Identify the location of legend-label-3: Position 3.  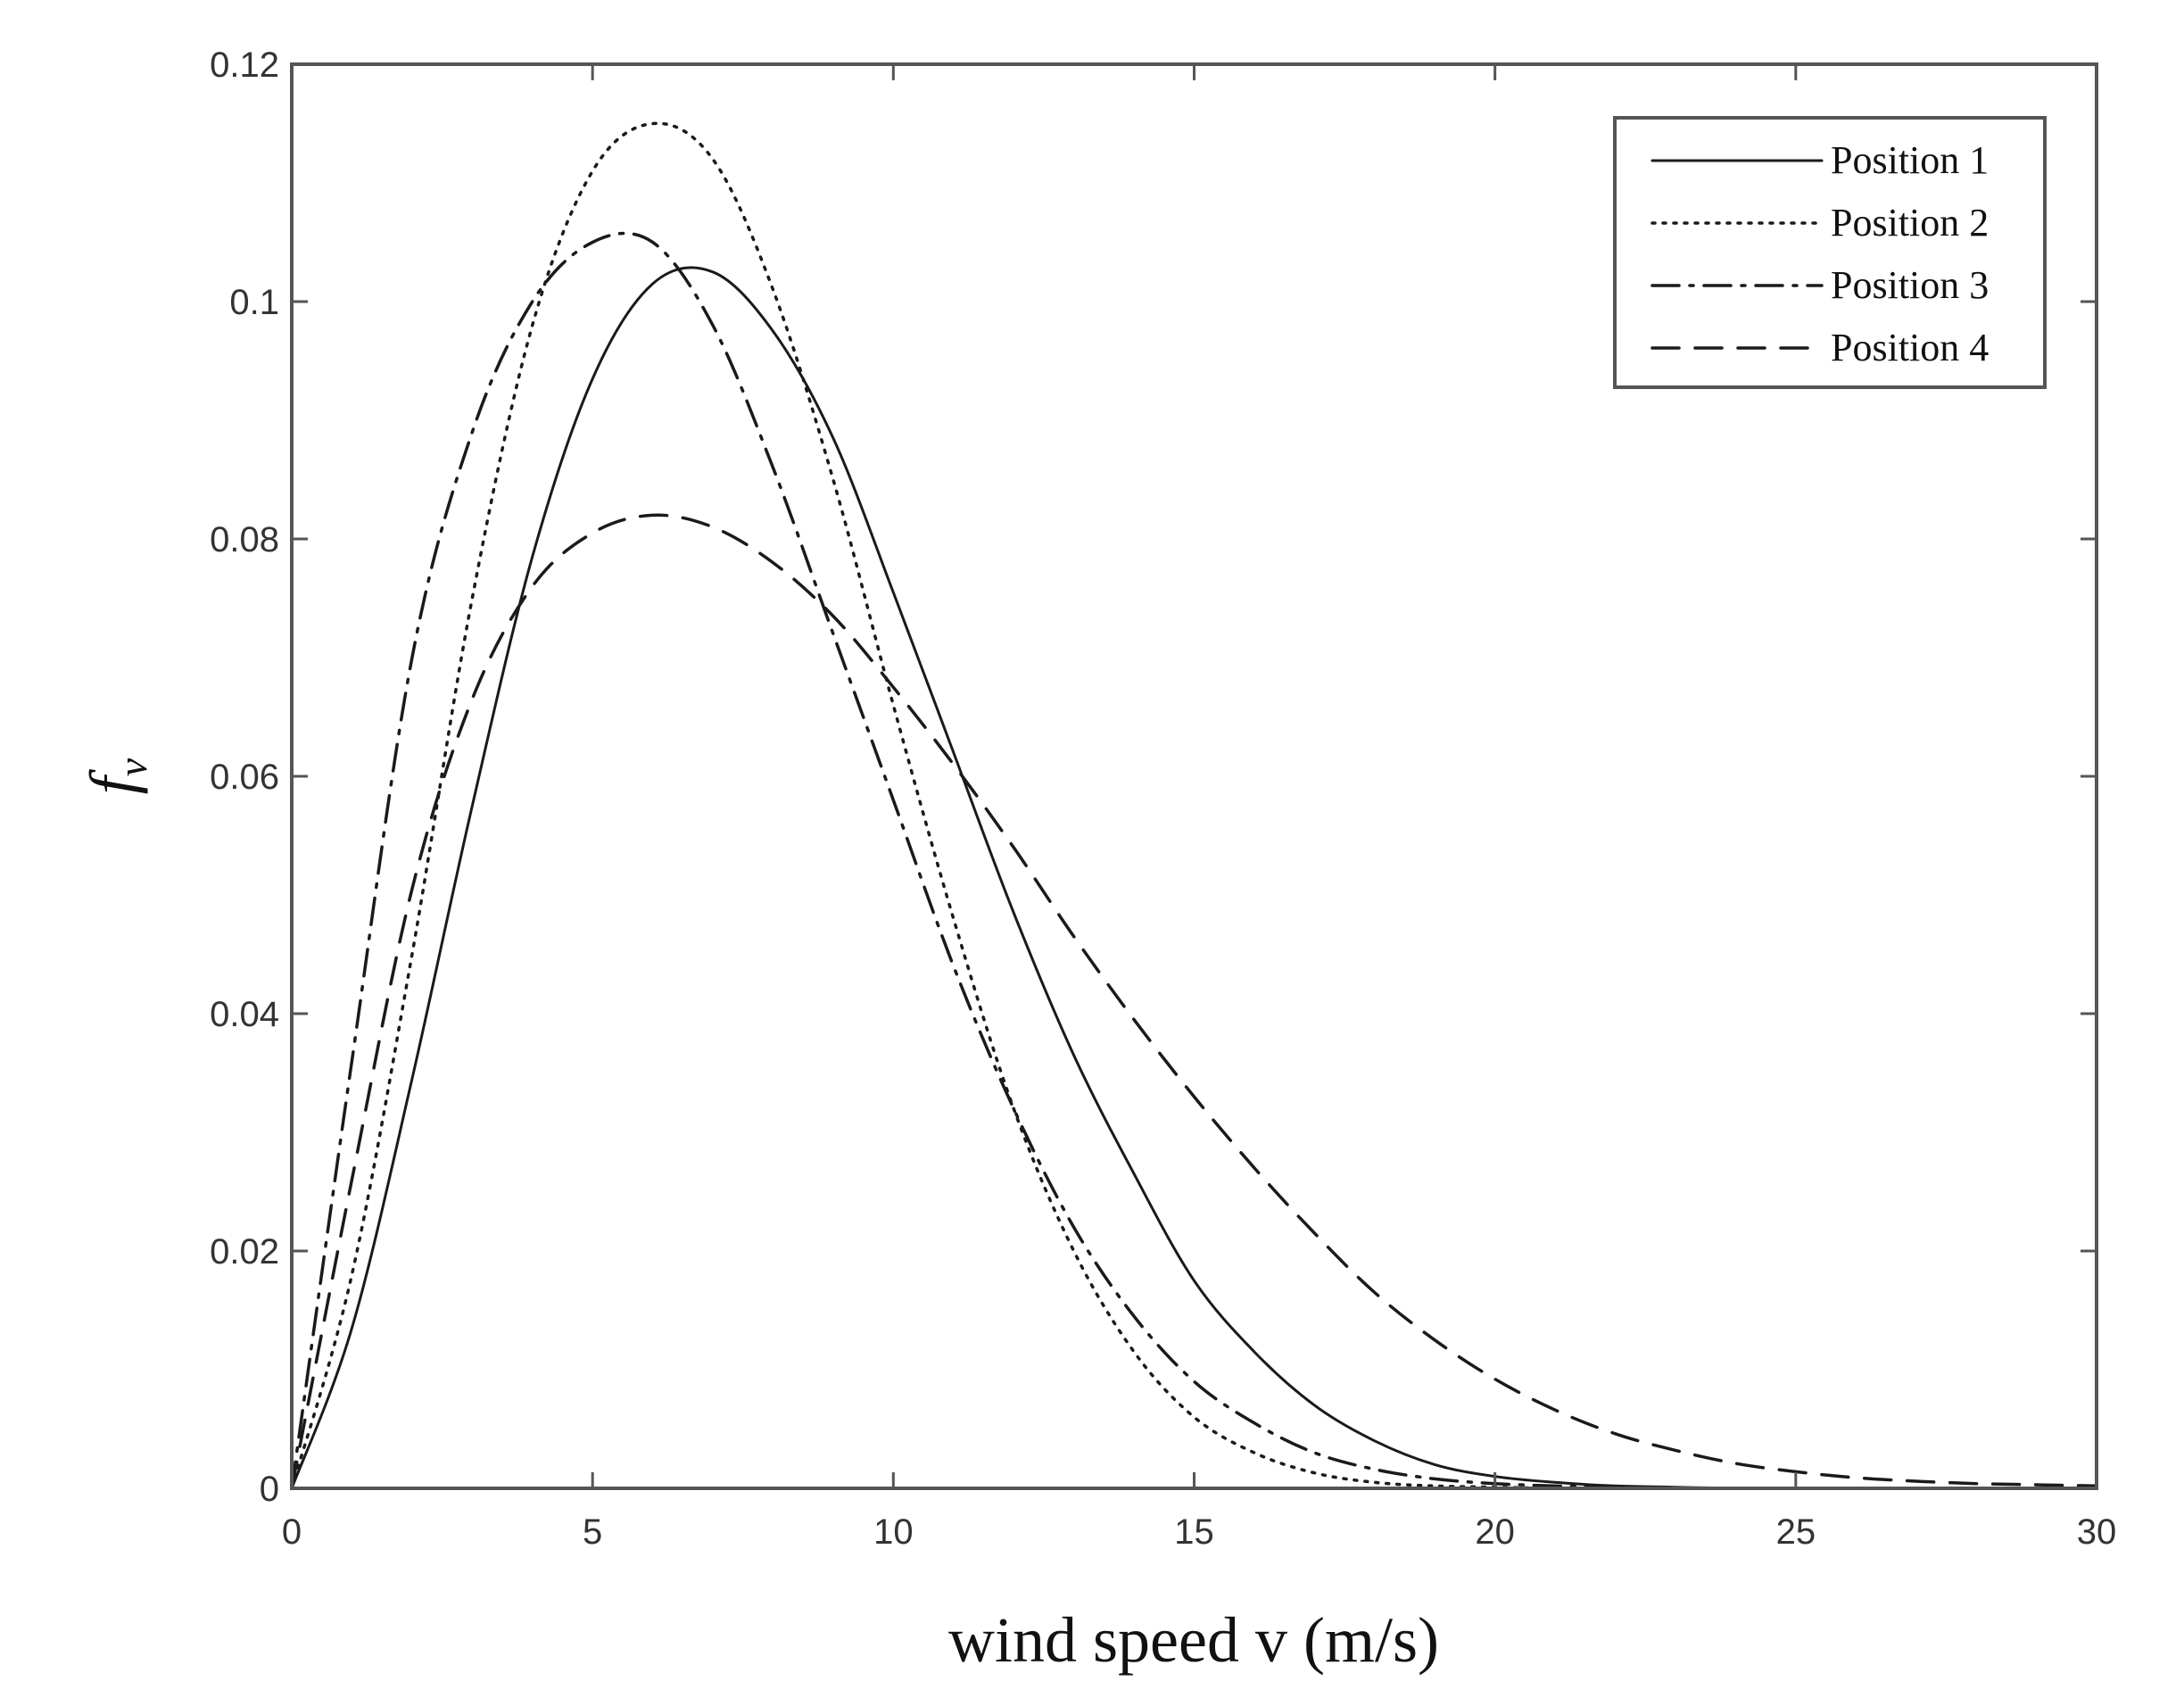
(1910, 285).